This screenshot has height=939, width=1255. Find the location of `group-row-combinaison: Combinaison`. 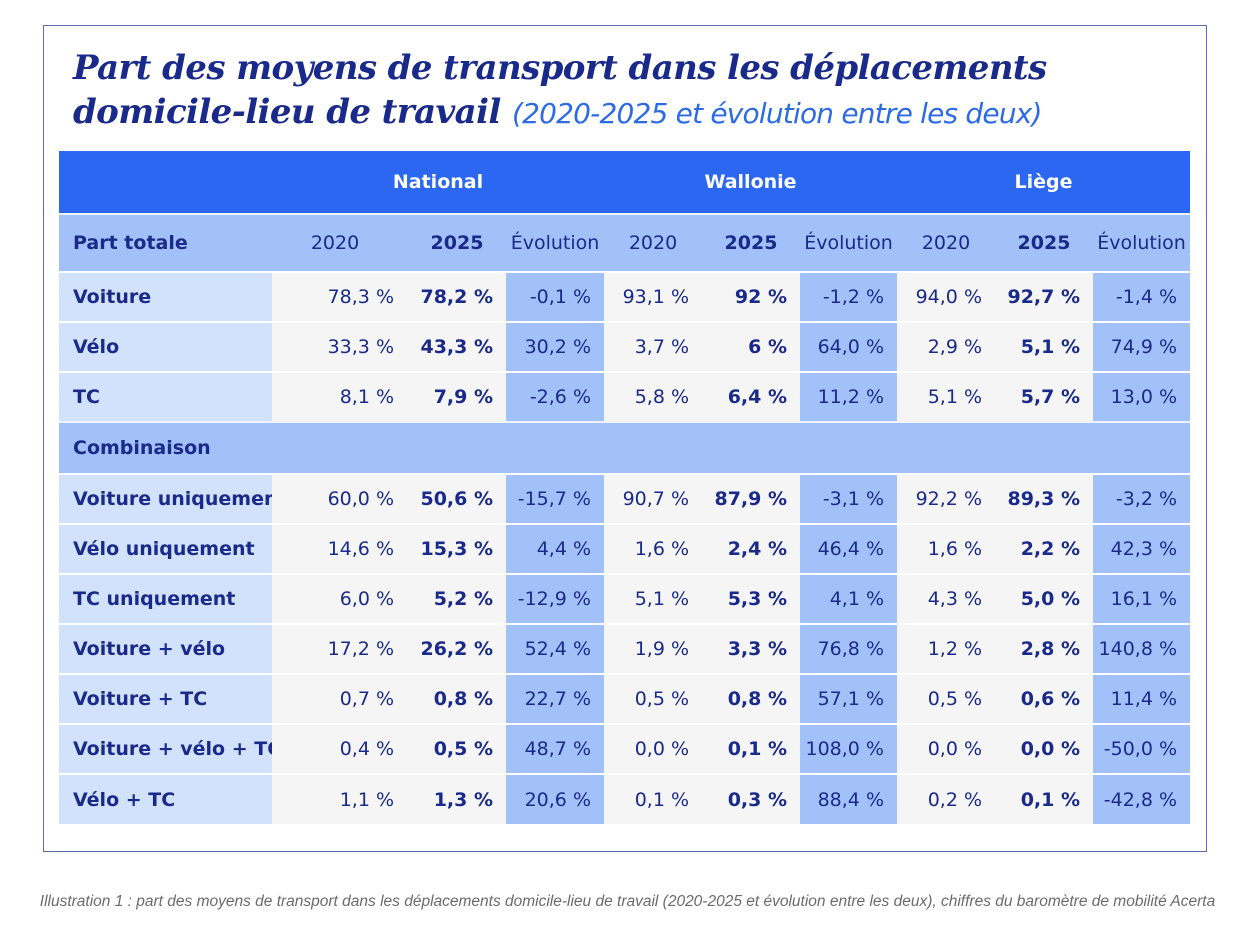

group-row-combinaison: Combinaison is located at coordinates (625, 447).